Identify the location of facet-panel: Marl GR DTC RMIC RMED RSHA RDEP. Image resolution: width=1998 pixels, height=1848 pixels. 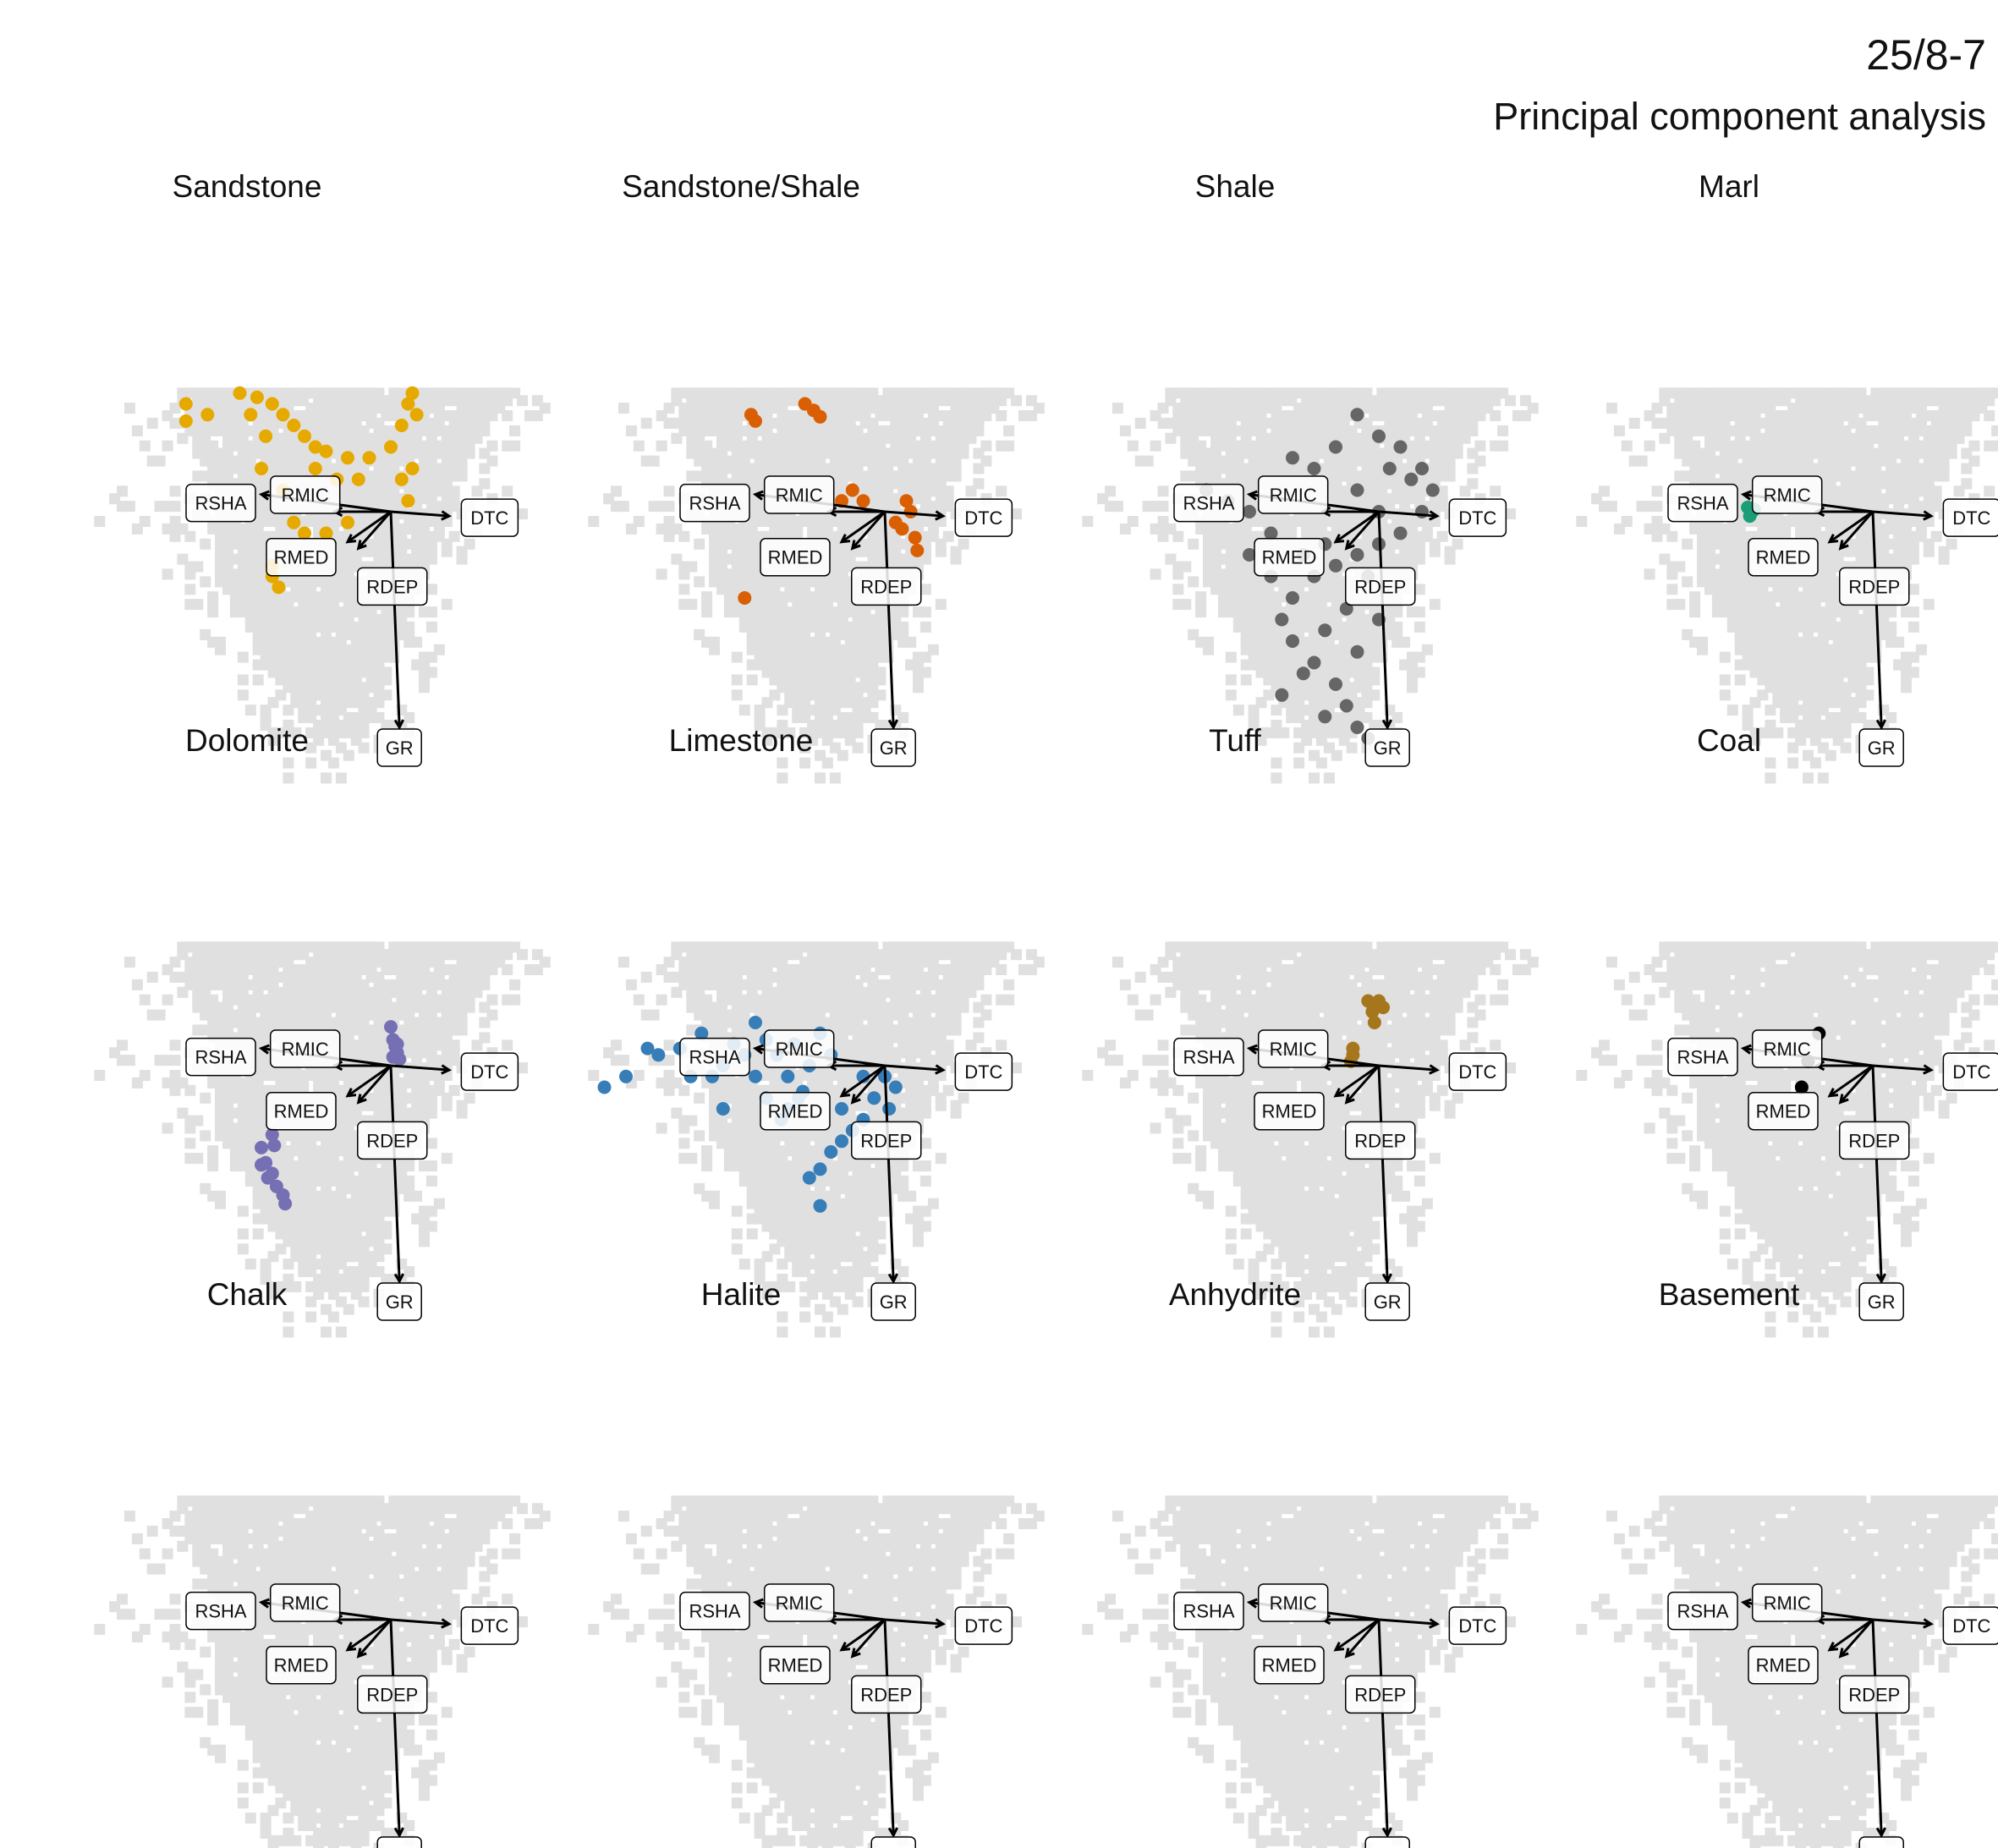
(1740, 476).